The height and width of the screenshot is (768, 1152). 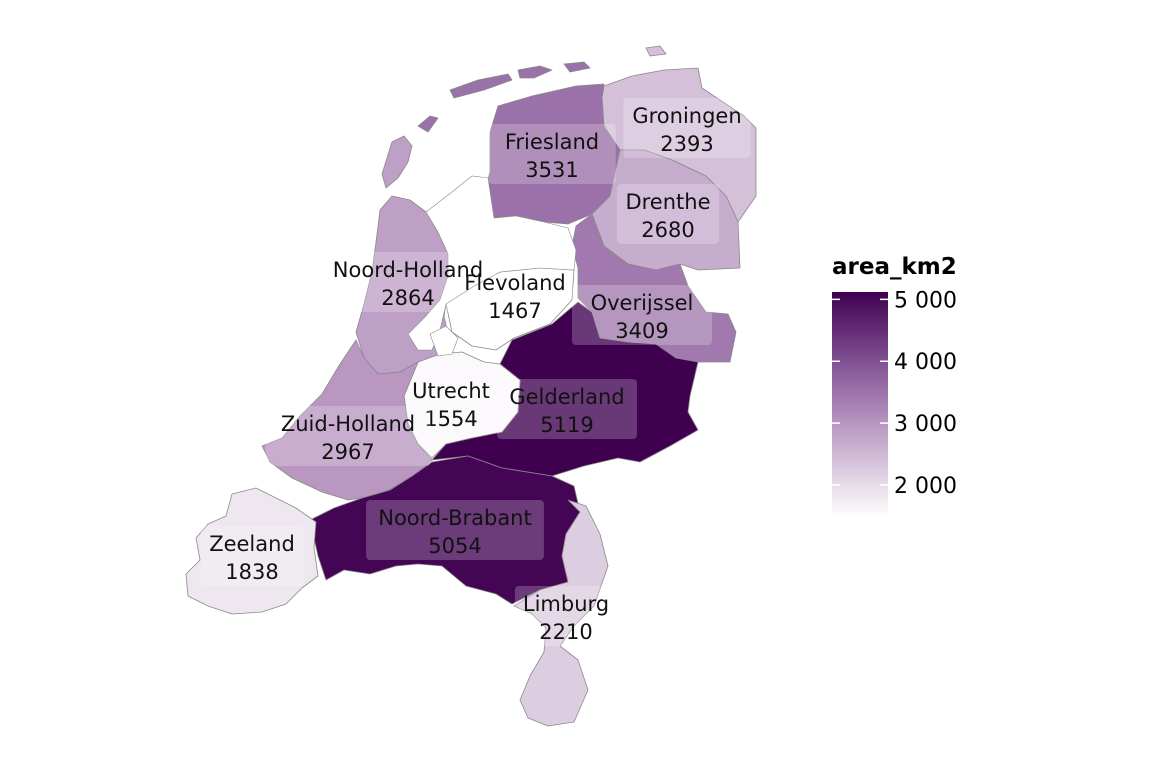 I want to click on legend: area_km2 2 000 3 000 4 000 5 000, so click(x=894, y=386).